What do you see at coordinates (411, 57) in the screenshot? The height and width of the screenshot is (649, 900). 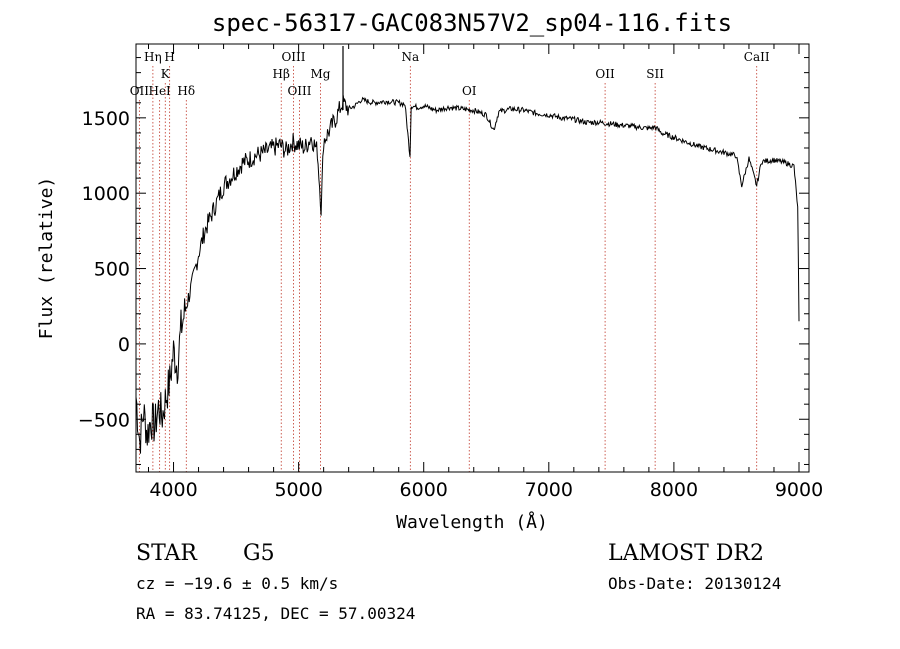 I see `spectral-line-label: Na` at bounding box center [411, 57].